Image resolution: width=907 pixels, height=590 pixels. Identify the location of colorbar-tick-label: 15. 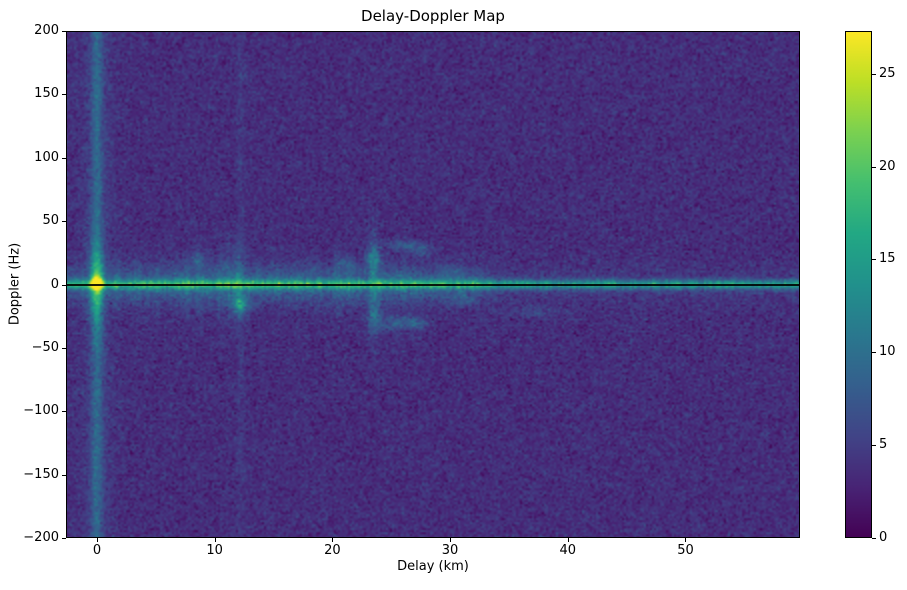
(887, 259).